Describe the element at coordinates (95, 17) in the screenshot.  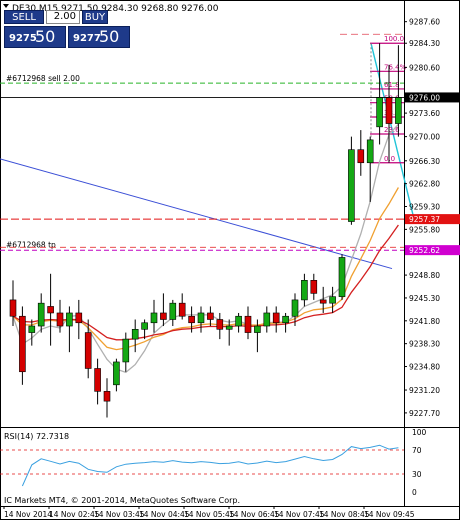
I see `buy-button: BUY` at that location.